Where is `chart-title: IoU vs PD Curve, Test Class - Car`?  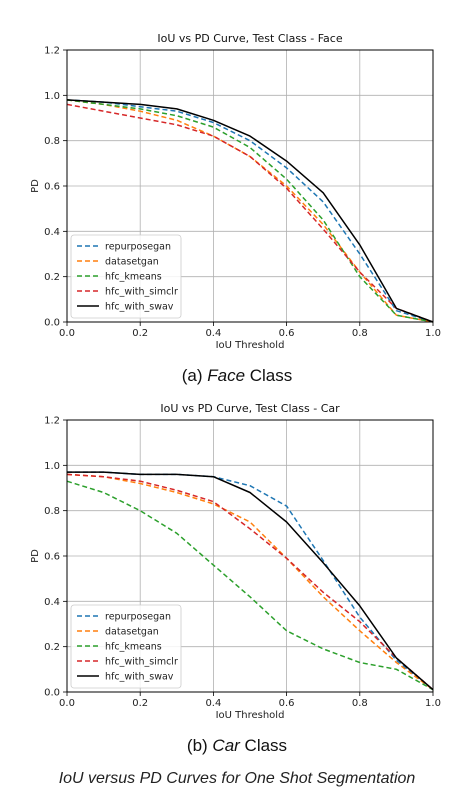
chart-title: IoU vs PD Curve, Test Class - Car is located at coordinates (250, 408).